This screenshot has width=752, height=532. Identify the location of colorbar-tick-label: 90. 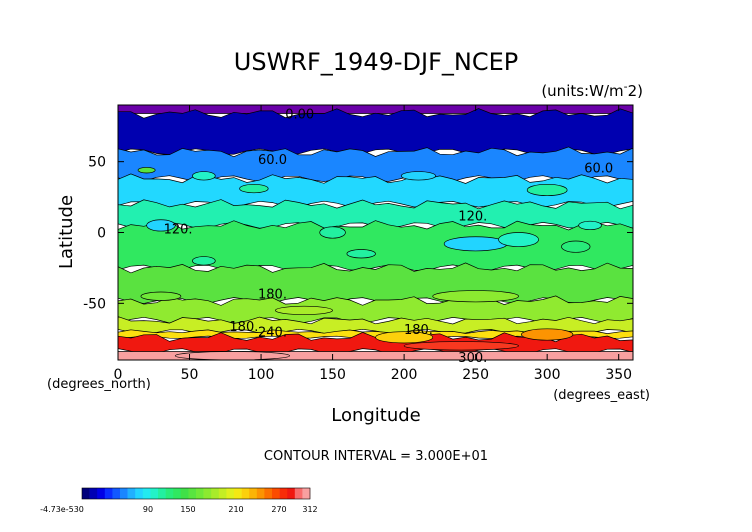
(148, 509).